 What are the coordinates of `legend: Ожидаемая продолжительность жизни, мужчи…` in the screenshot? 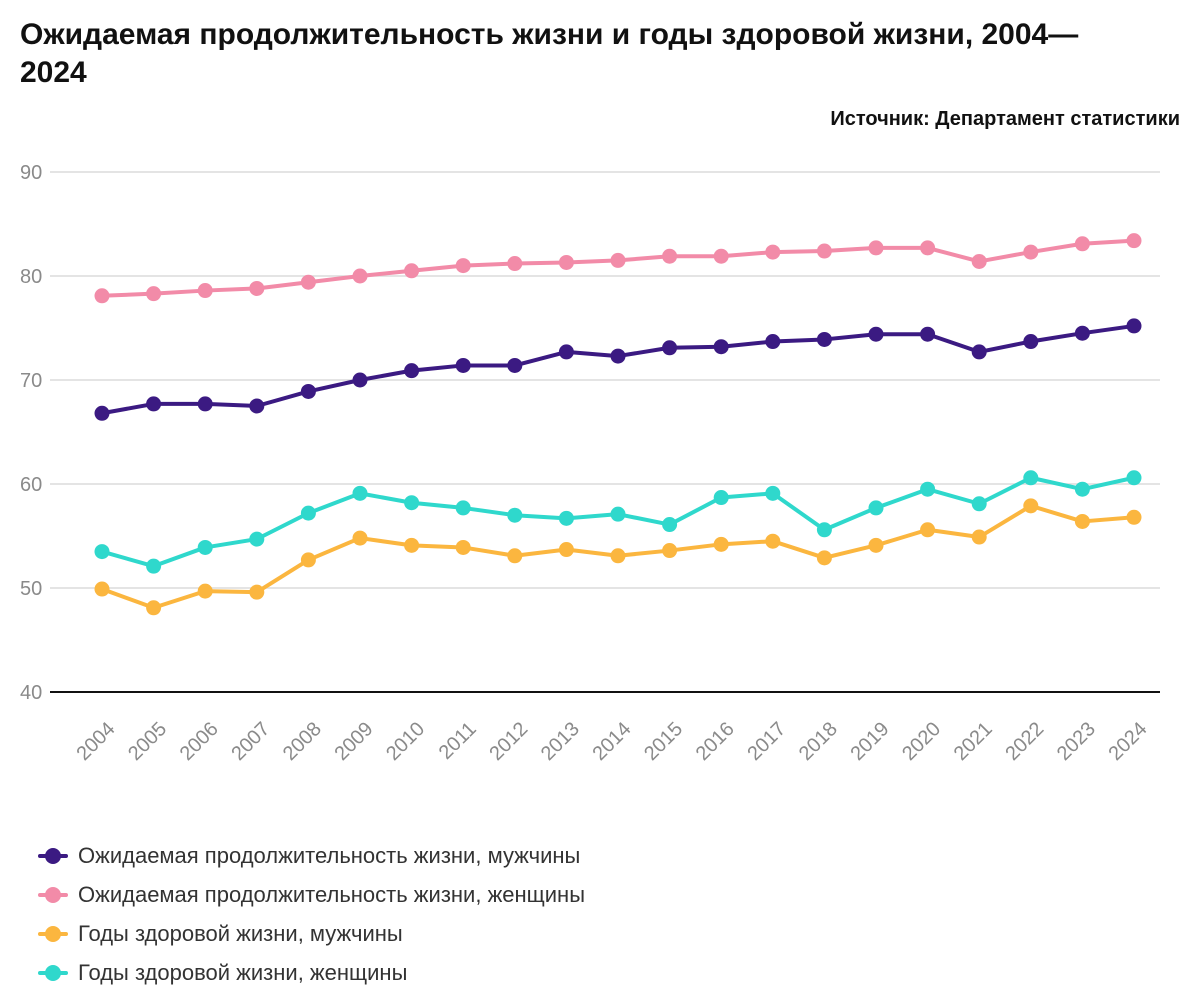 It's located at (311, 914).